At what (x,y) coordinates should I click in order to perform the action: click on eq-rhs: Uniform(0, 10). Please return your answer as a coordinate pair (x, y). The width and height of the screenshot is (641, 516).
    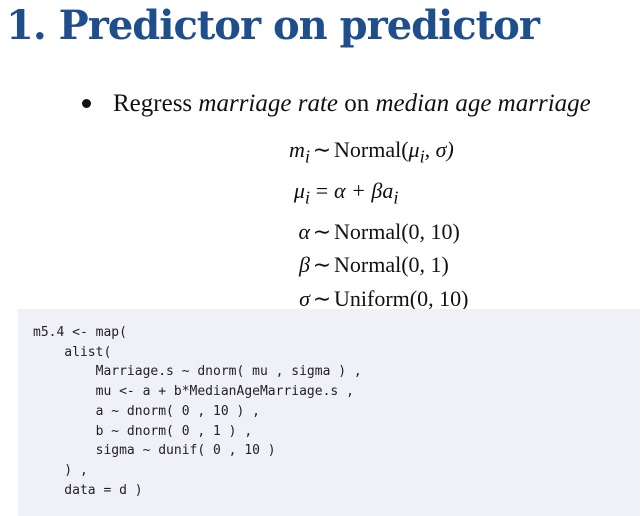
    Looking at the image, I should click on (401, 298).